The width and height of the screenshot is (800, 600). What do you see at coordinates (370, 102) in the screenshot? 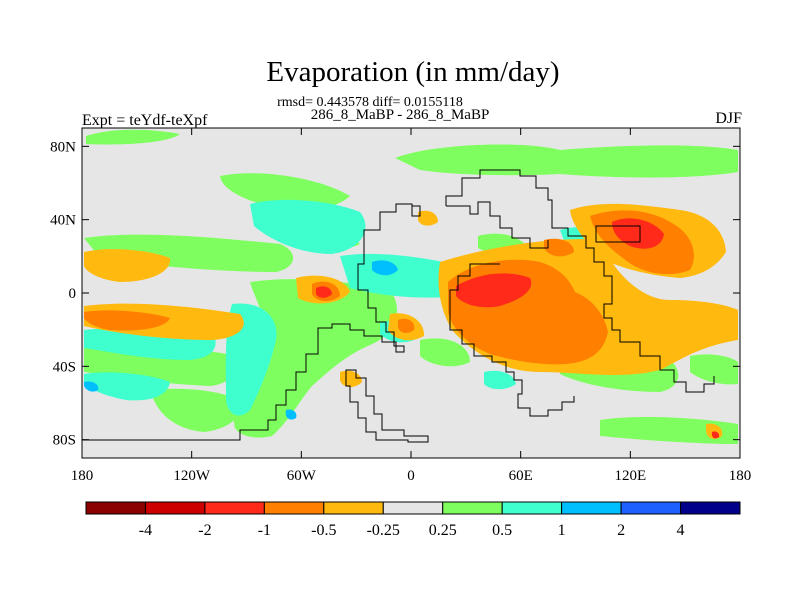
I see `stats-line: rmsd= 0.443578 diff= 0.0155118` at bounding box center [370, 102].